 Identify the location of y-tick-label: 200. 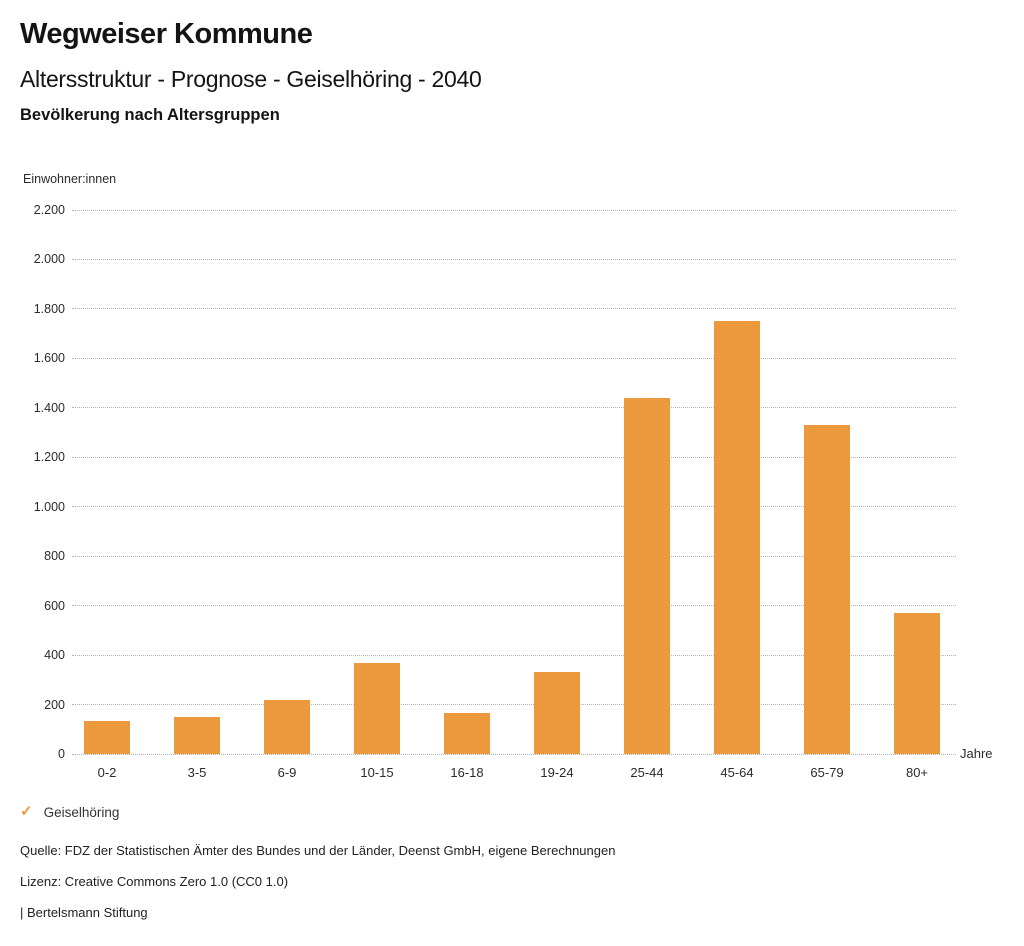
(54, 704).